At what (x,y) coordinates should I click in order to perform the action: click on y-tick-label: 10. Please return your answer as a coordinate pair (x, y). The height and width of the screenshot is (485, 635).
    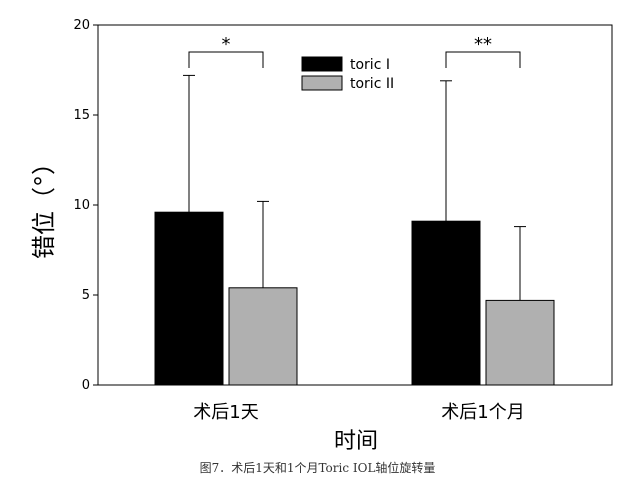
    Looking at the image, I should click on (81, 205).